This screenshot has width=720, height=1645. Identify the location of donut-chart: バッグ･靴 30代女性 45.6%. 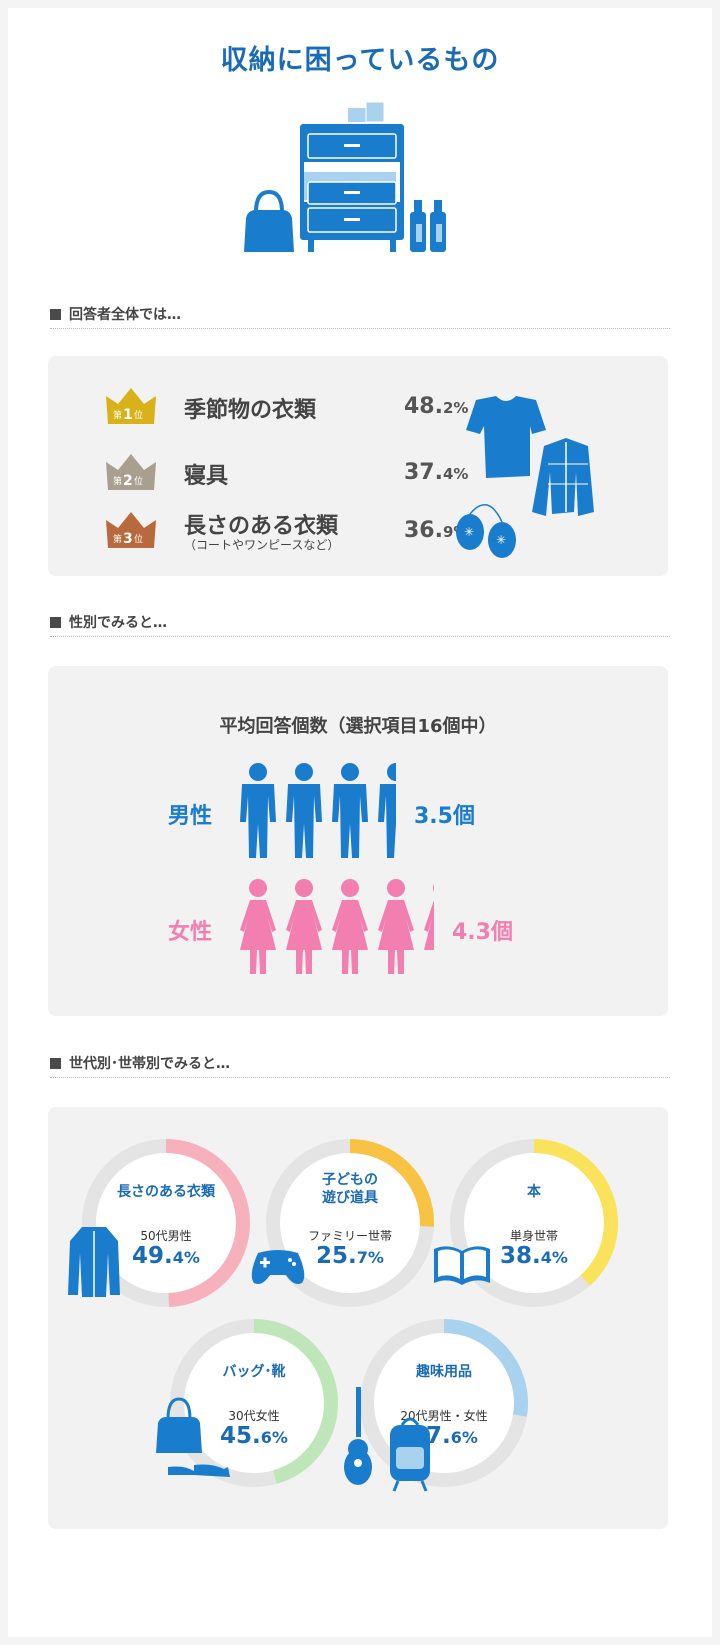
(249, 1403).